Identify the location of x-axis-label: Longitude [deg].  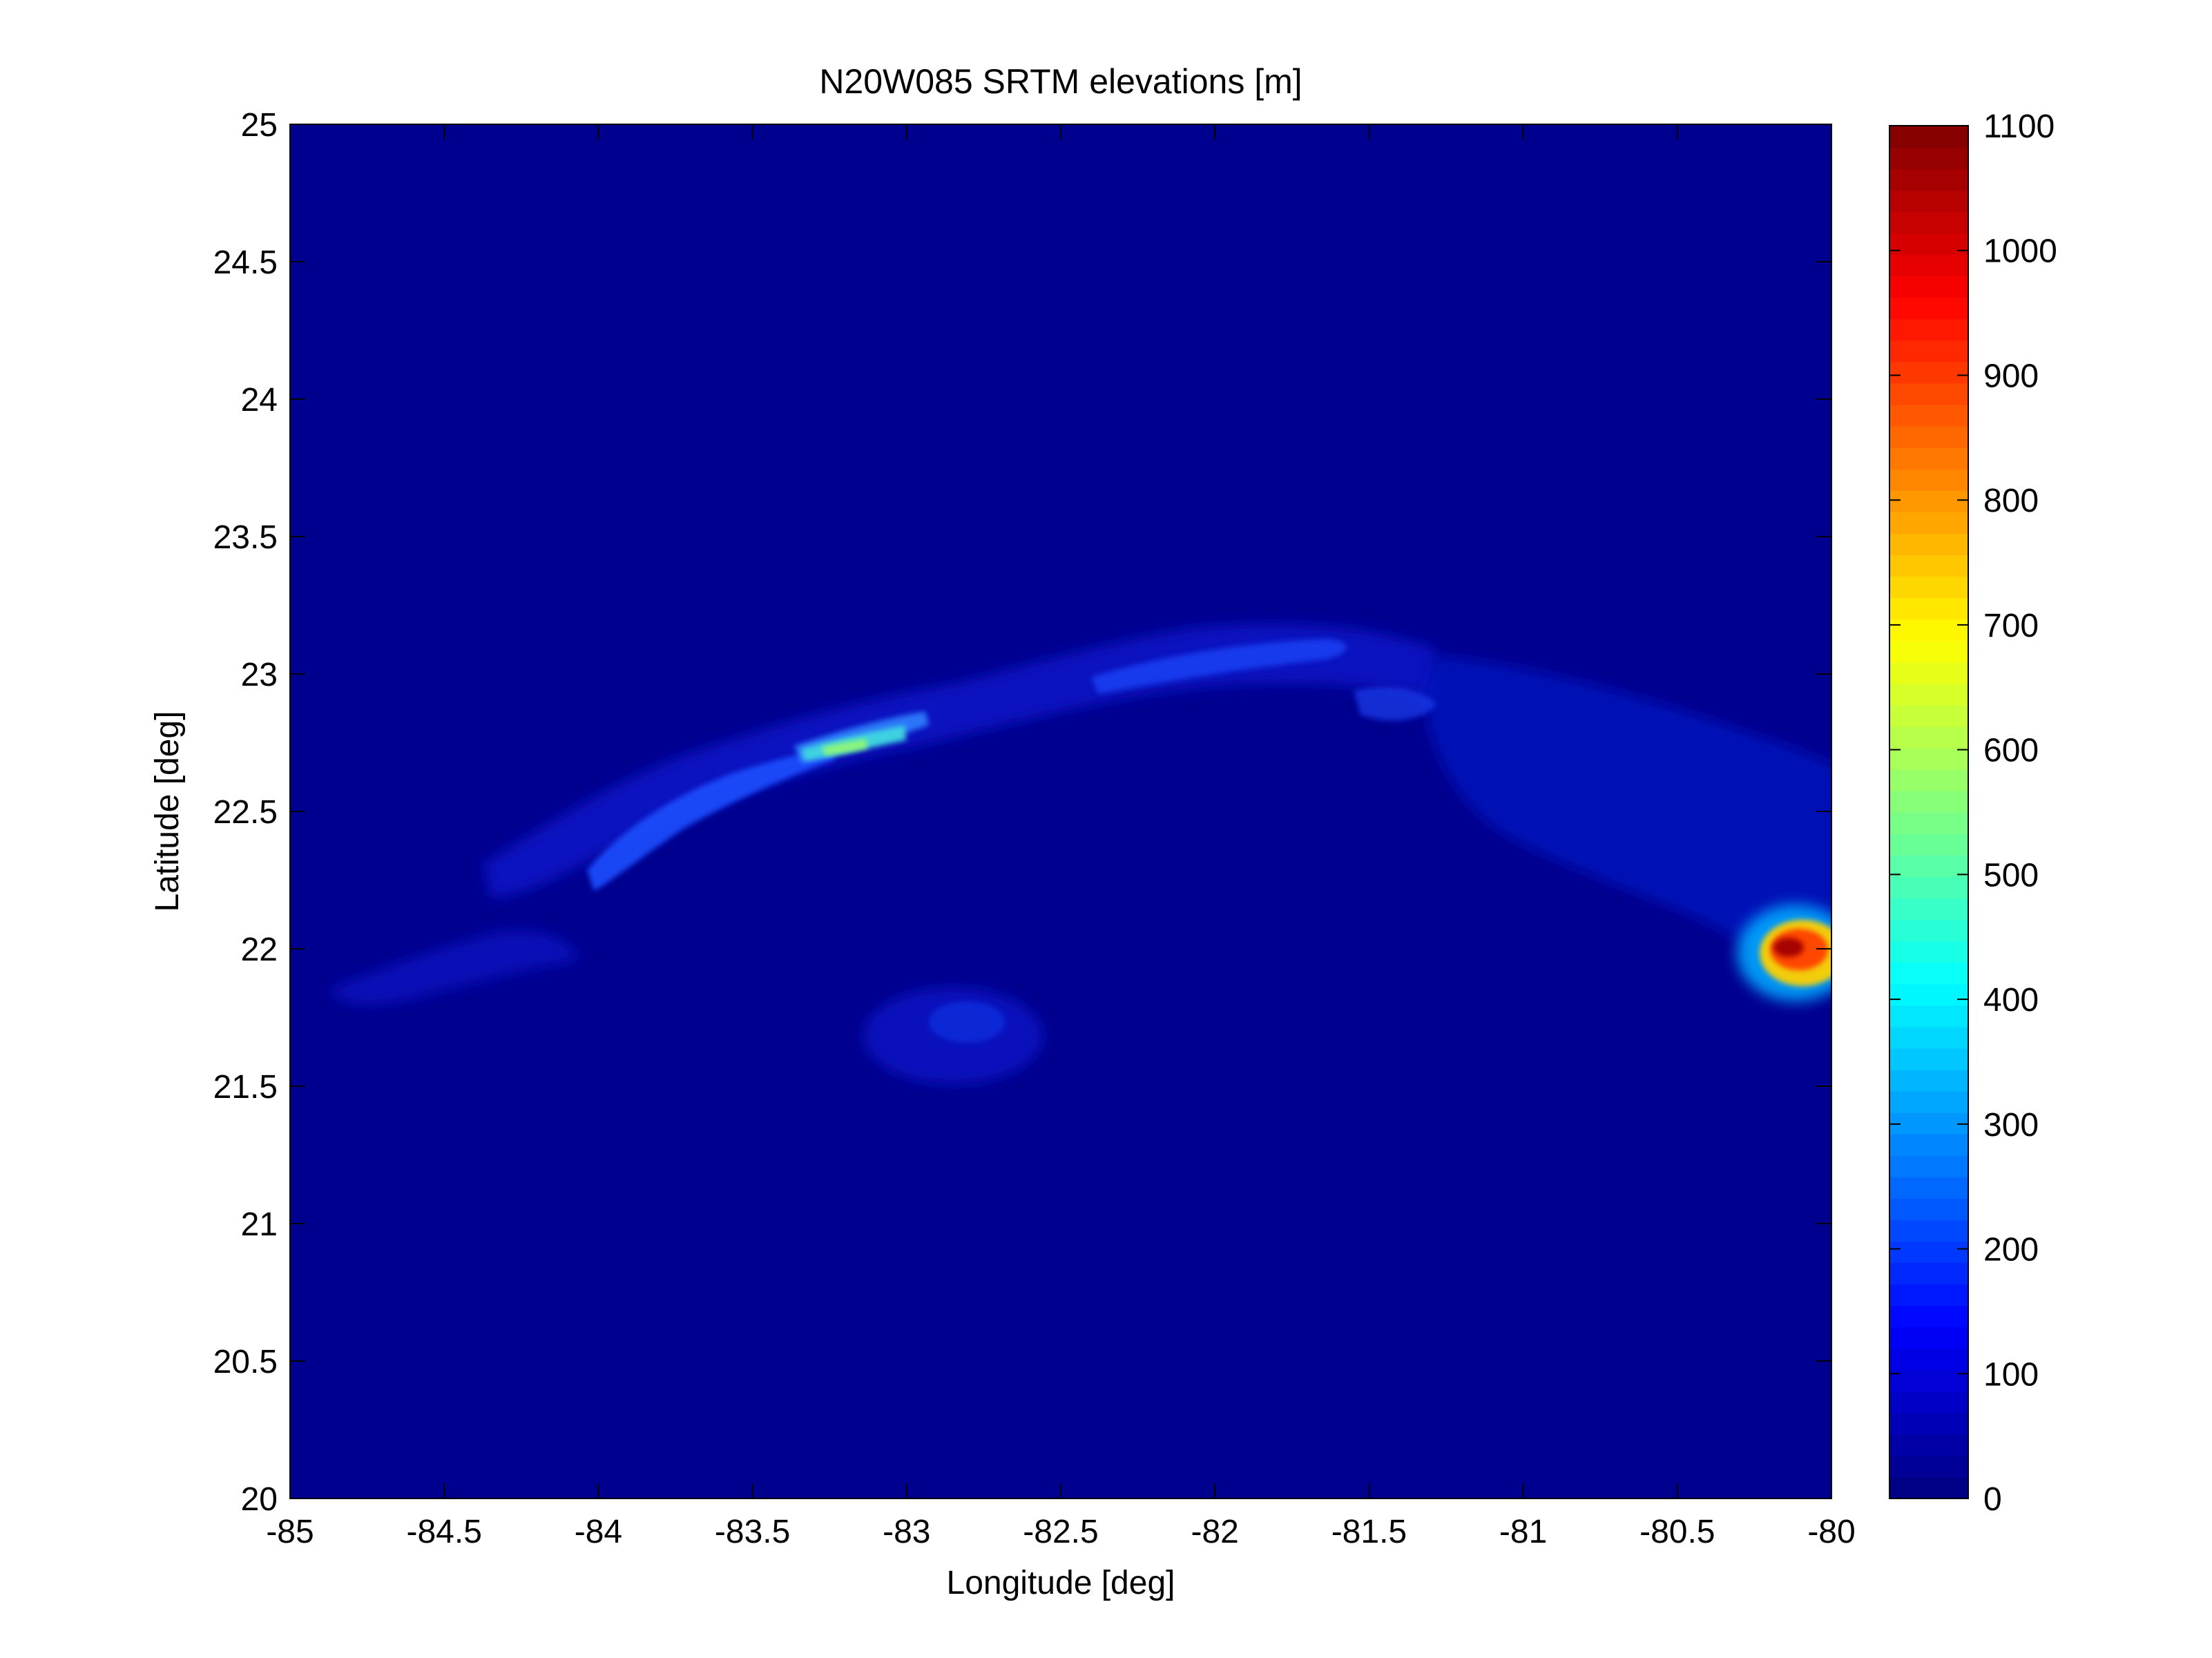
(1061, 1583).